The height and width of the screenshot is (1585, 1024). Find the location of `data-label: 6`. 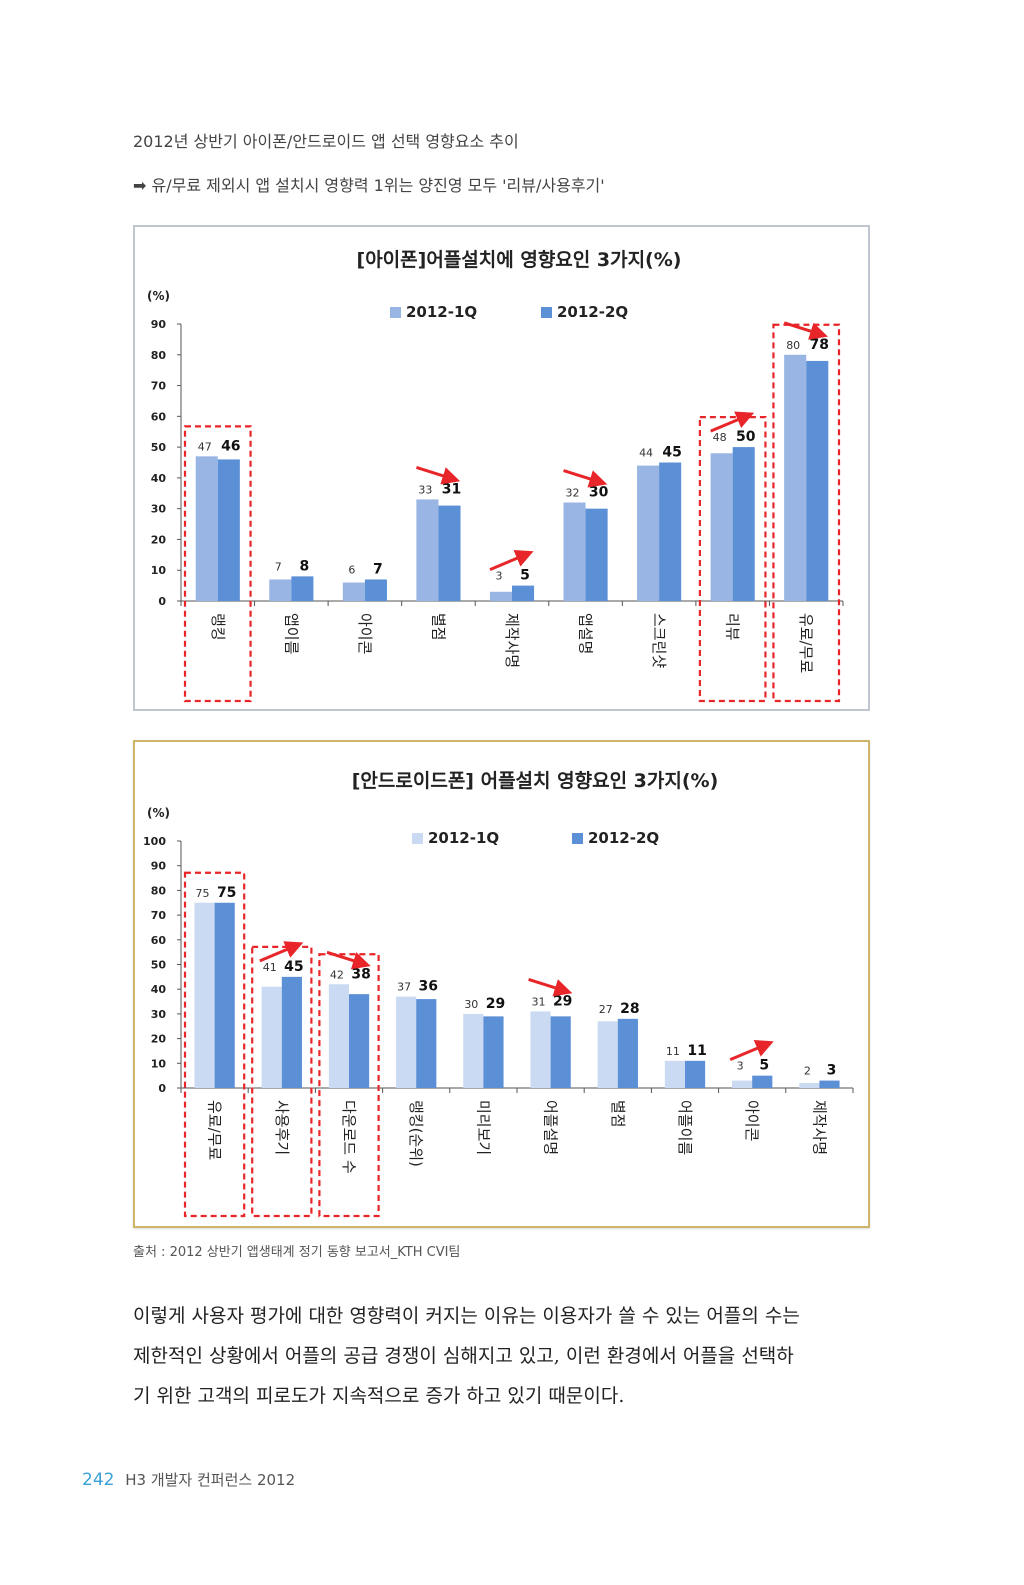

data-label: 6 is located at coordinates (351, 569).